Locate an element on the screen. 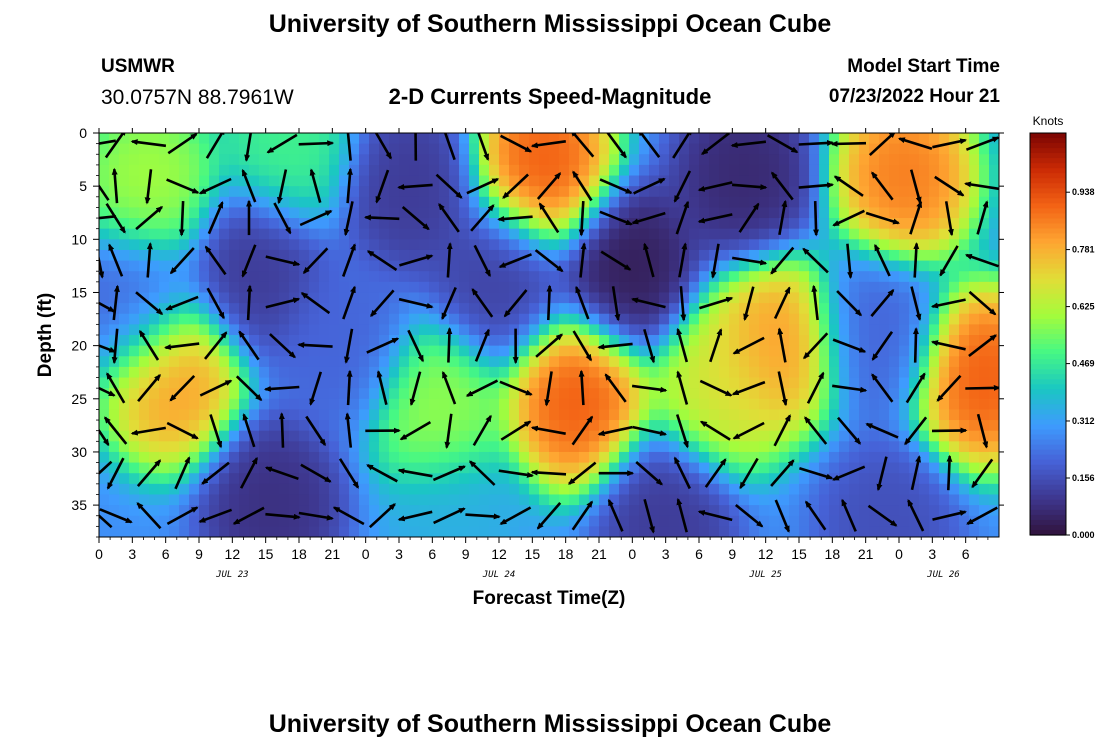 This screenshot has height=750, width=1100. colorbar-step is located at coordinates (1048, 512).